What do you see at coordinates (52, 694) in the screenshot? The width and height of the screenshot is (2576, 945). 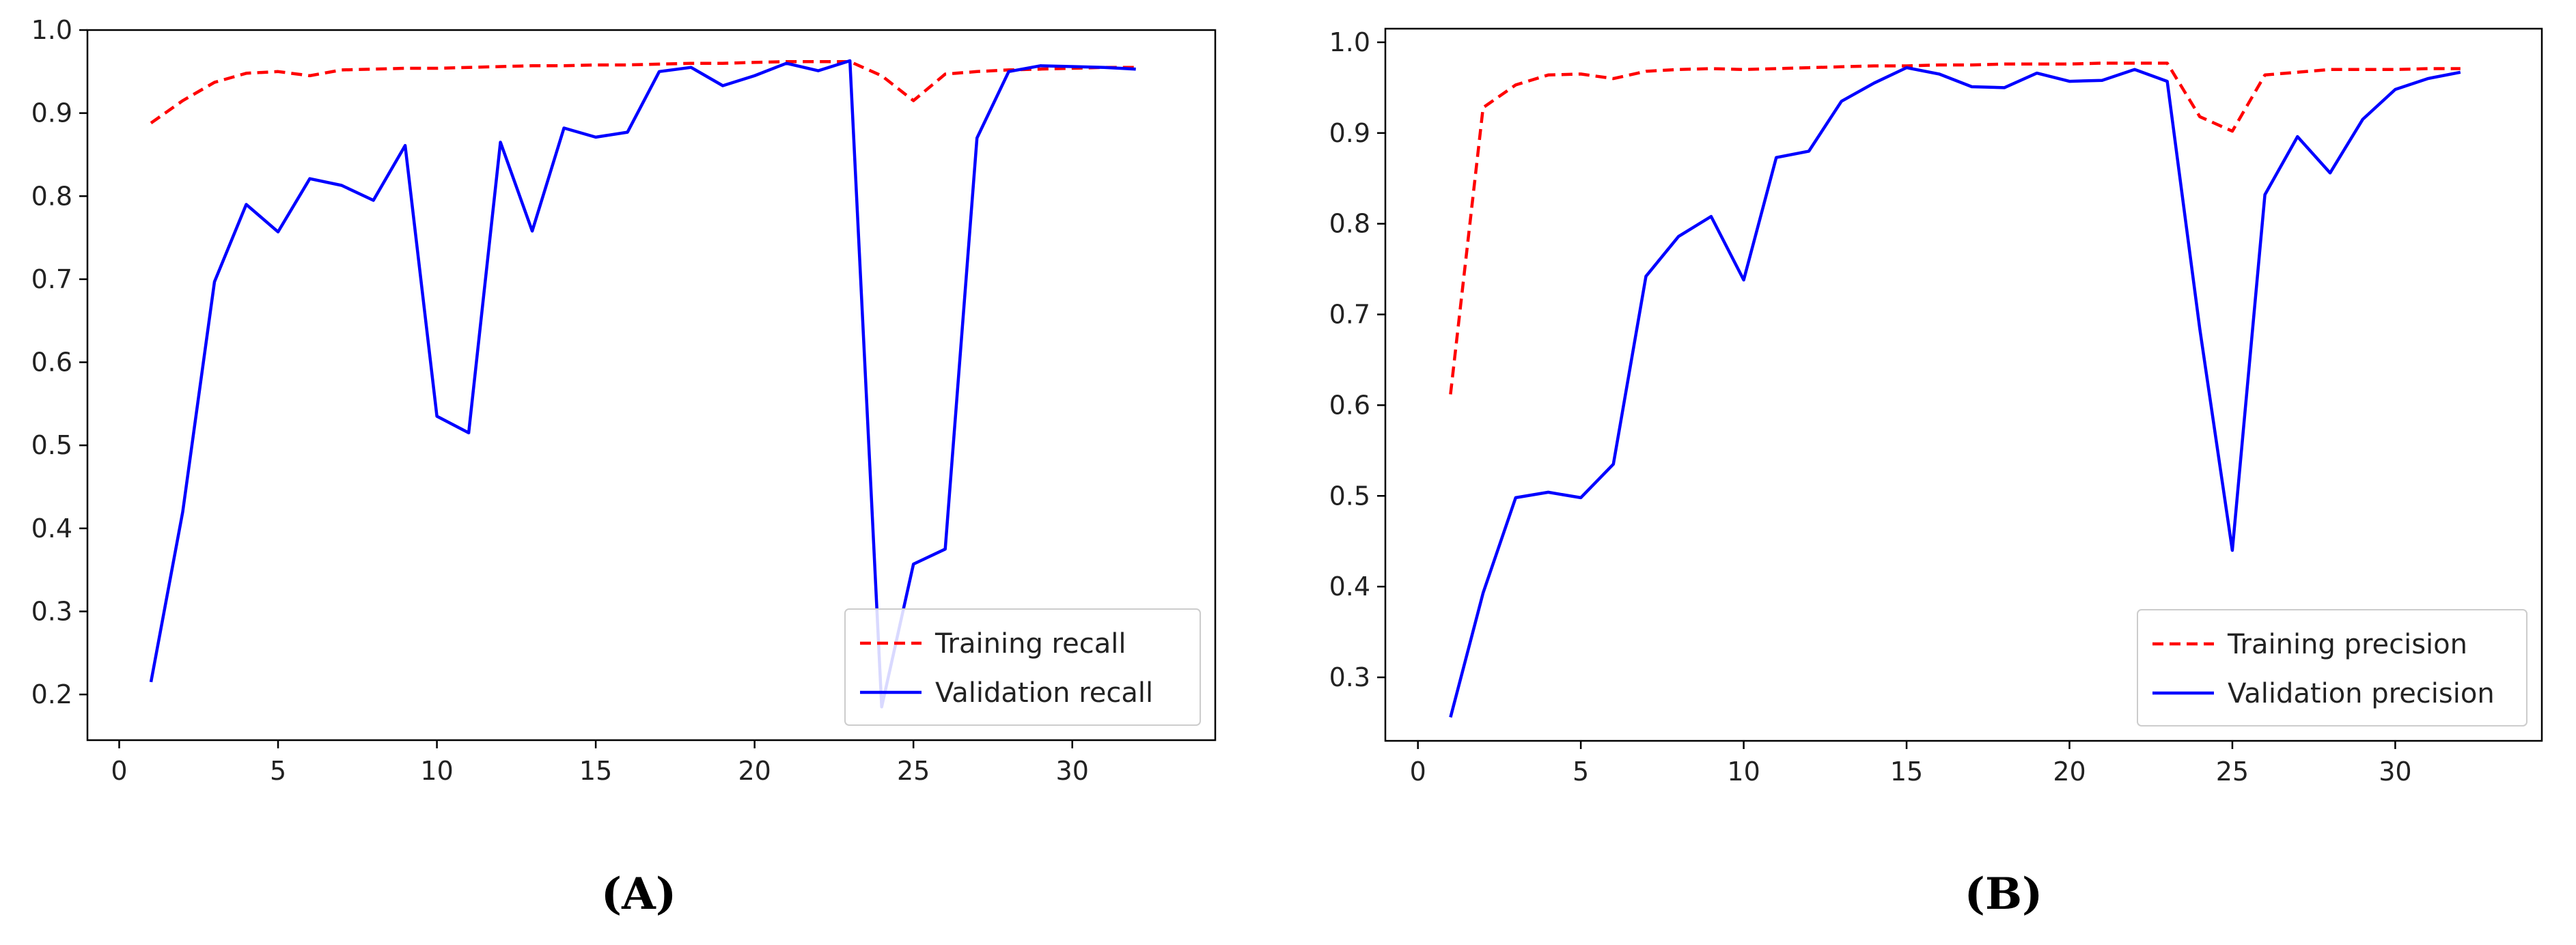 I see `y-tick-label: 0.2` at bounding box center [52, 694].